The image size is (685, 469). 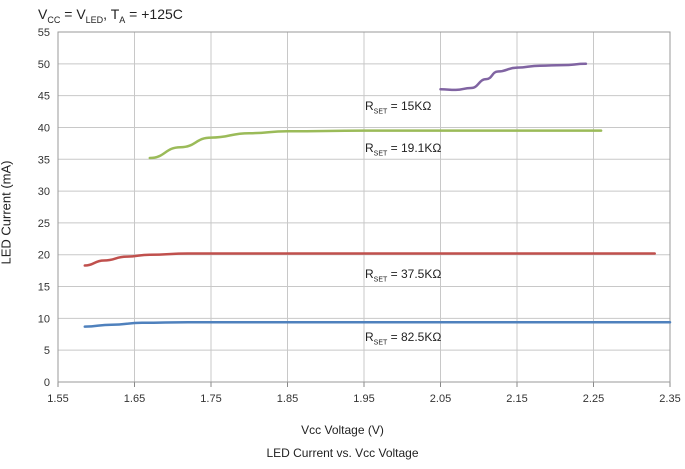 What do you see at coordinates (44, 256) in the screenshot?
I see `y-tick-label: 20` at bounding box center [44, 256].